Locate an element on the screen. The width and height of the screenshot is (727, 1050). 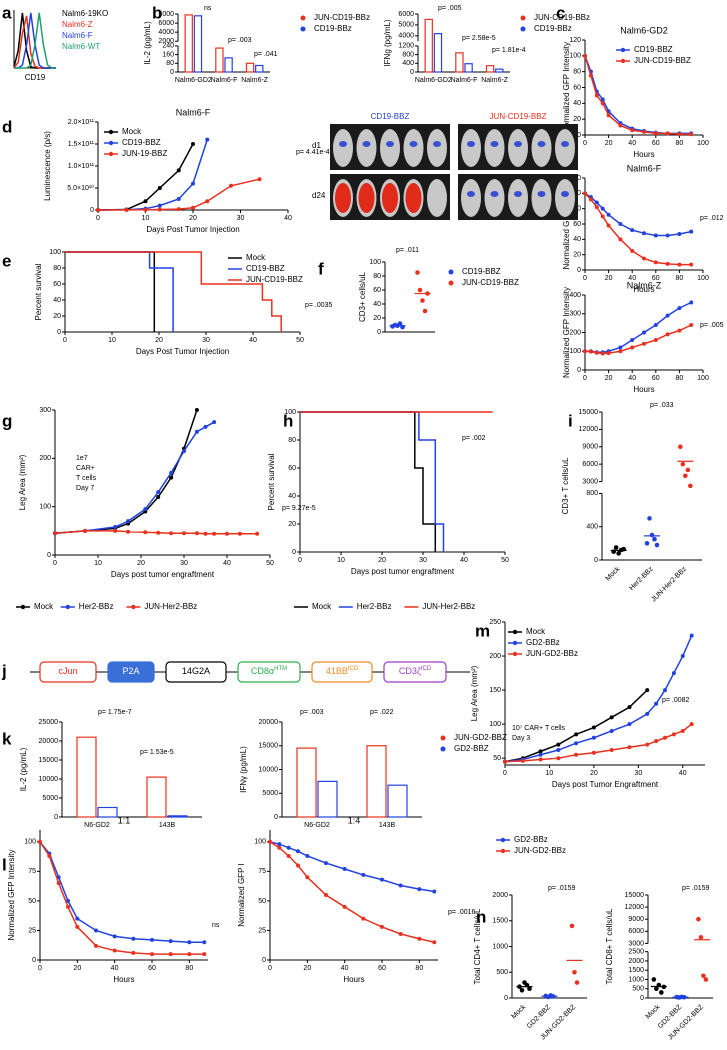
legend-label: GD2-BBZ is located at coordinates (471, 748).